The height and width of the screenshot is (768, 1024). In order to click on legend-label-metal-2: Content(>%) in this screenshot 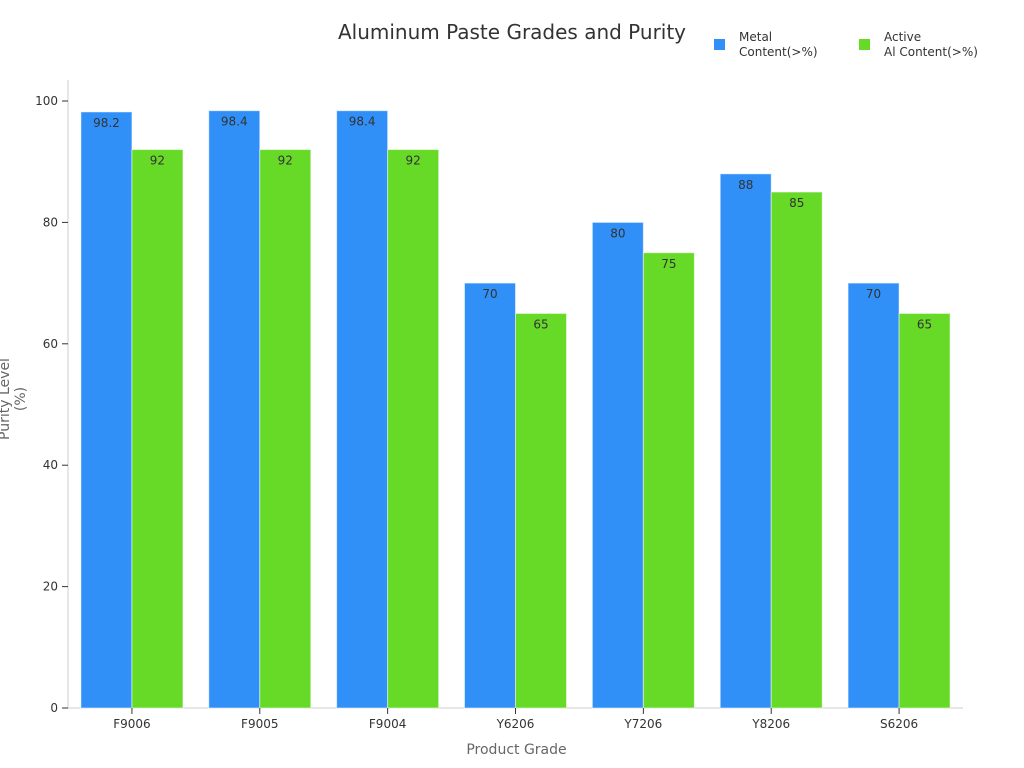, I will do `click(778, 52)`.